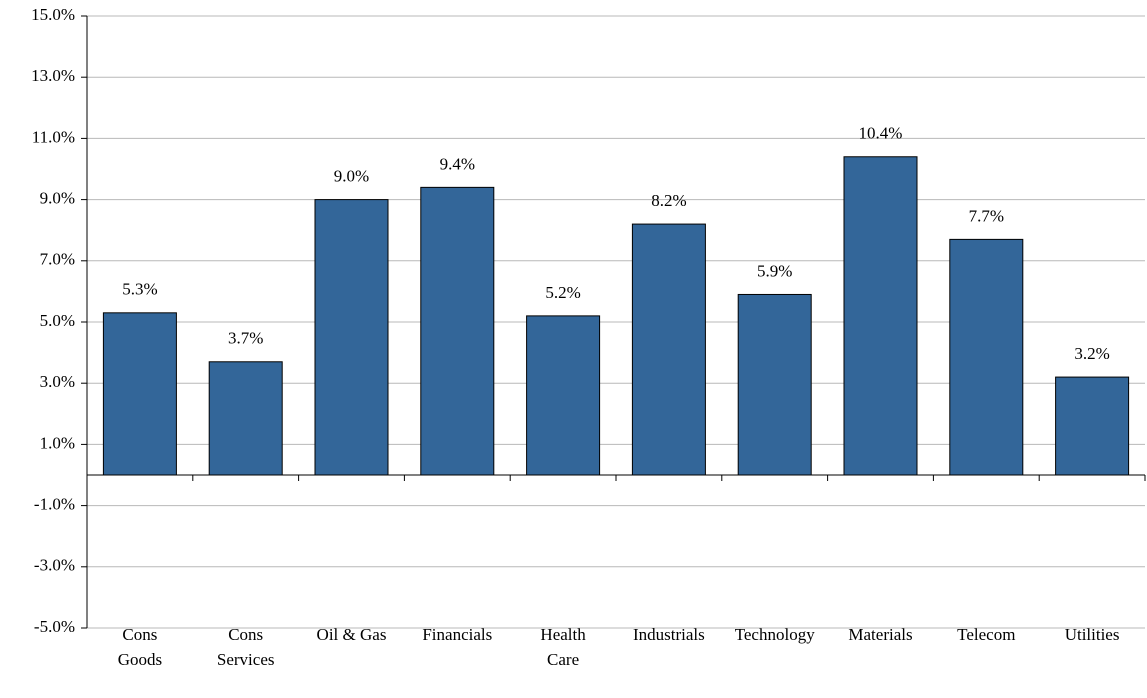 The width and height of the screenshot is (1147, 698). Describe the element at coordinates (986, 634) in the screenshot. I see `x-tick-label: Telecom` at that location.